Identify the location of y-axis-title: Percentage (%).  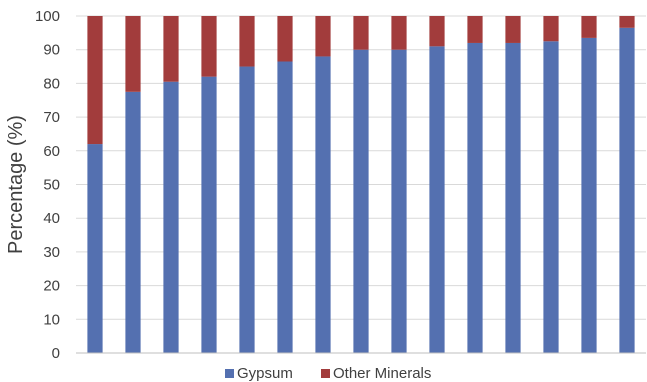
(16, 184).